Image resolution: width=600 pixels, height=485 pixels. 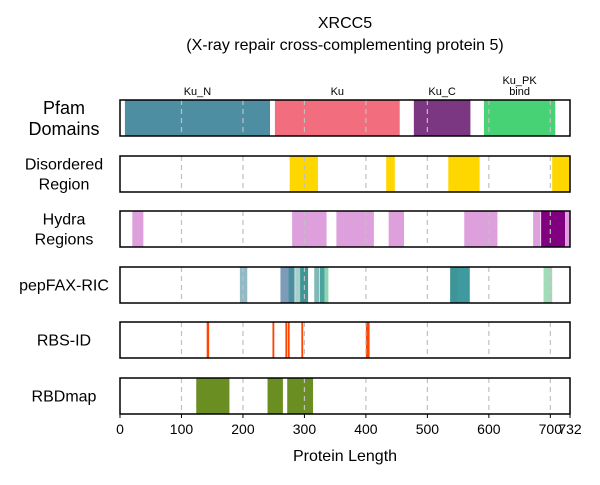 I want to click on x-tick-label: 700, so click(x=551, y=429).